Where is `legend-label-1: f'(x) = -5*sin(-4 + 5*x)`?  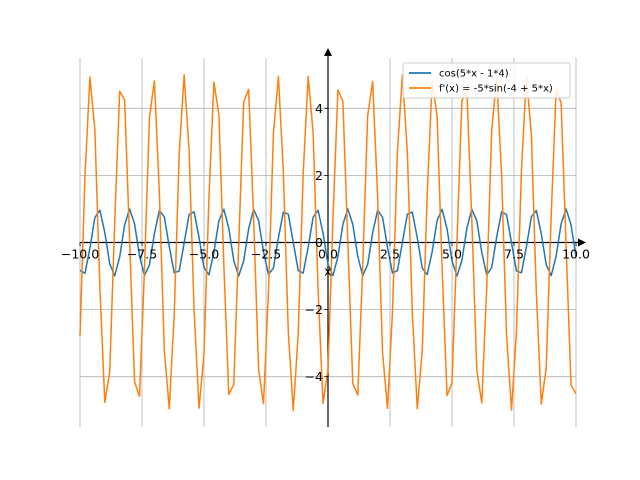 legend-label-1: f'(x) = -5*sin(-4 + 5*x) is located at coordinates (496, 89).